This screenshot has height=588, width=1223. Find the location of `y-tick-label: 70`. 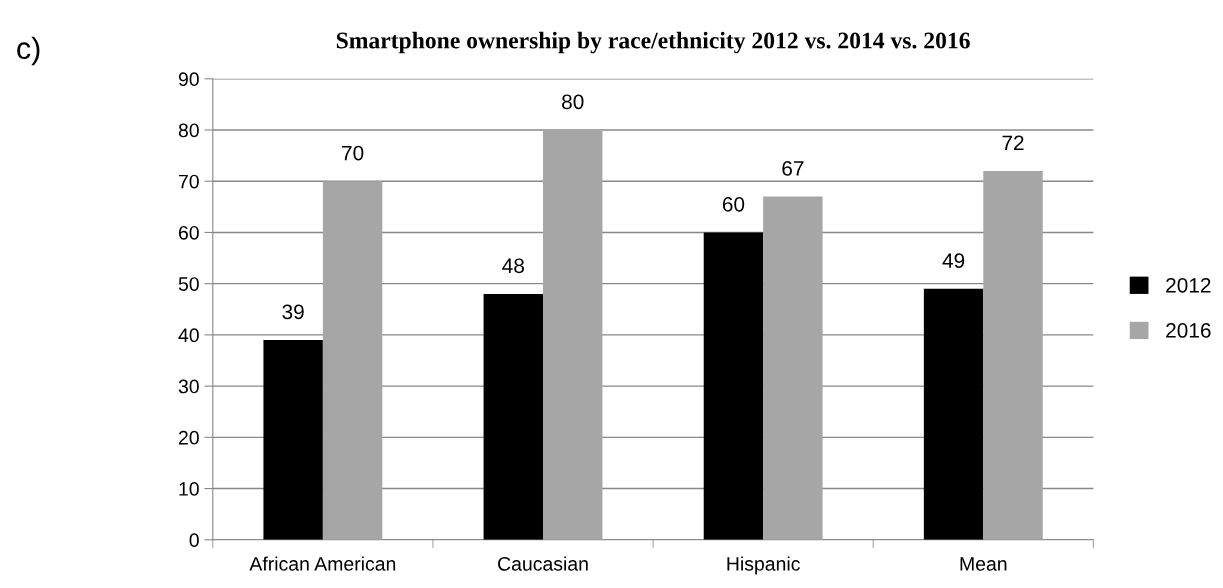

y-tick-label: 70 is located at coordinates (188, 181).